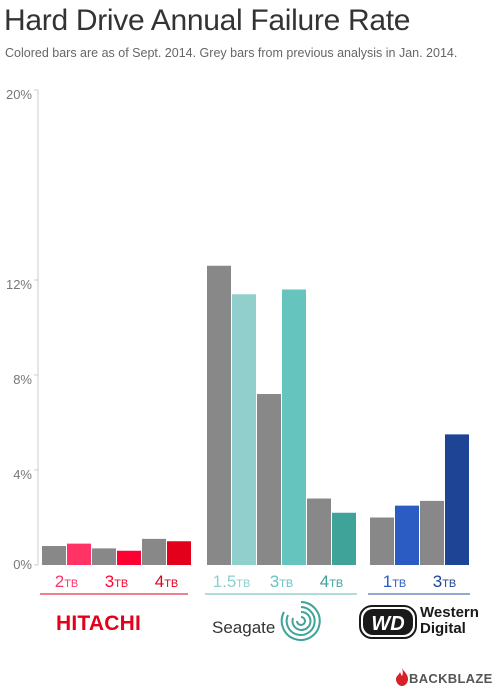 This screenshot has width=502, height=693. I want to click on category-label-1-1: 3TB, so click(282, 581).